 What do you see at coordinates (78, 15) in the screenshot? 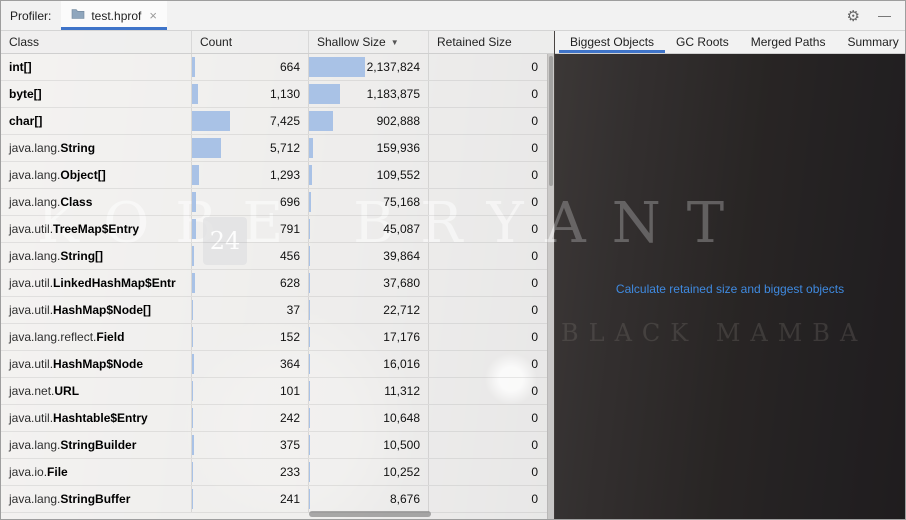
I see `hprof-file-icon` at bounding box center [78, 15].